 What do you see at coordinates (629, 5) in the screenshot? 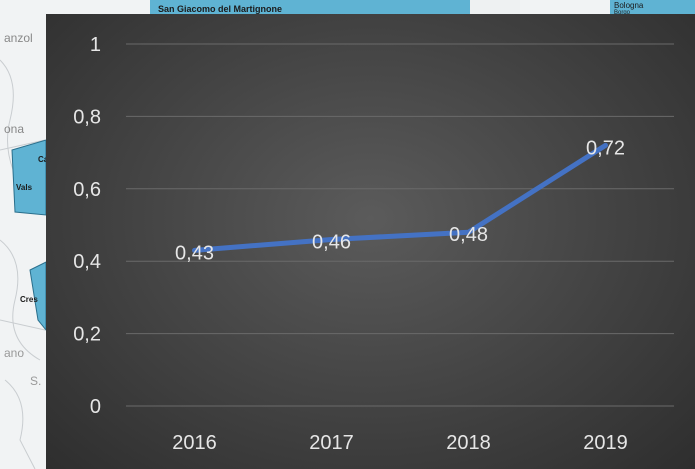
I see `map-label: Bologna` at bounding box center [629, 5].